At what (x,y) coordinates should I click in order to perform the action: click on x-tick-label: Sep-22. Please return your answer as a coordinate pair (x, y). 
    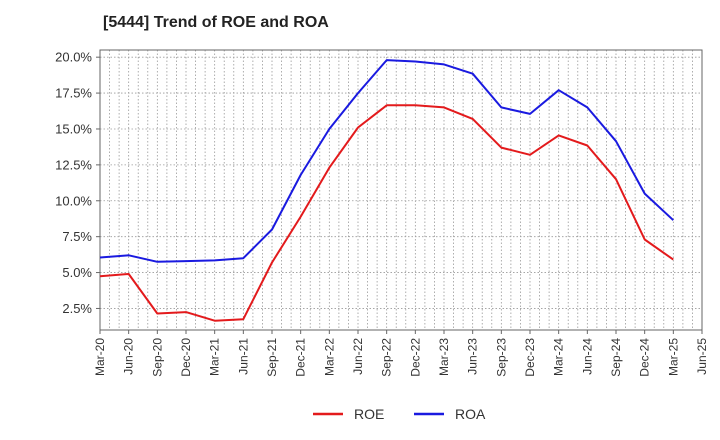
    Looking at the image, I should click on (387, 357).